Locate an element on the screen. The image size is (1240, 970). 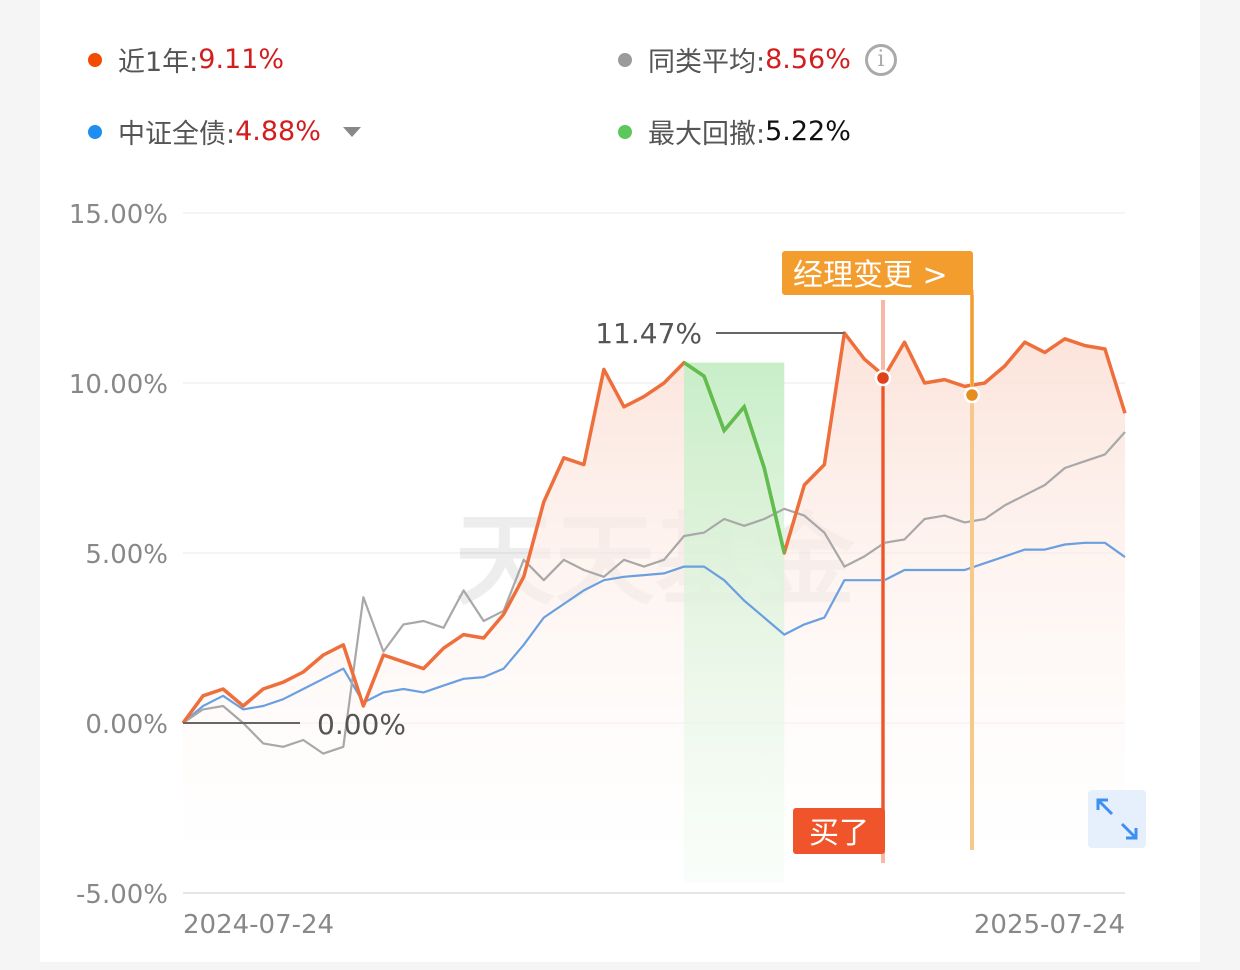
y-tick-label: 5.00% is located at coordinates (126, 555).